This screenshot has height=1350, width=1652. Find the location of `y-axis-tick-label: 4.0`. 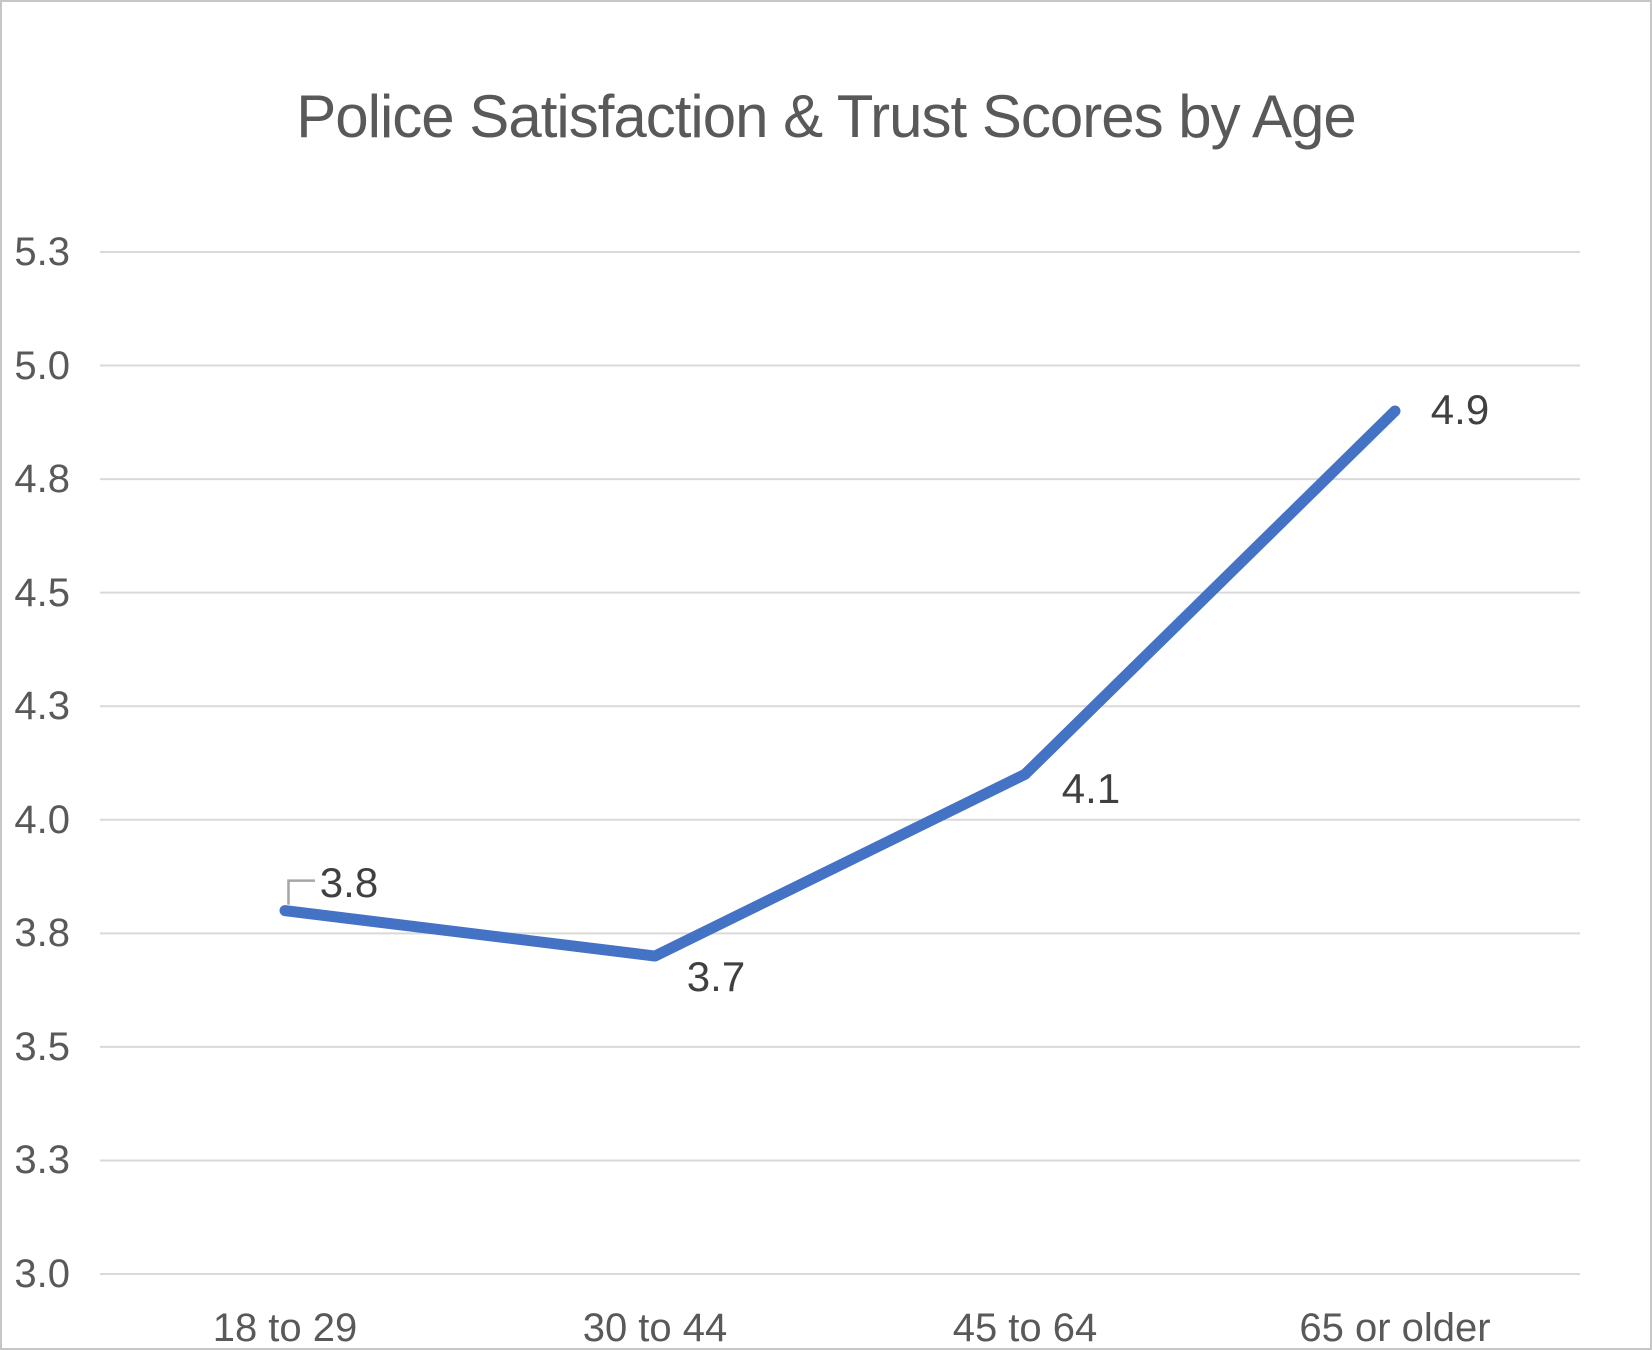

y-axis-tick-label: 4.0 is located at coordinates (42, 819).